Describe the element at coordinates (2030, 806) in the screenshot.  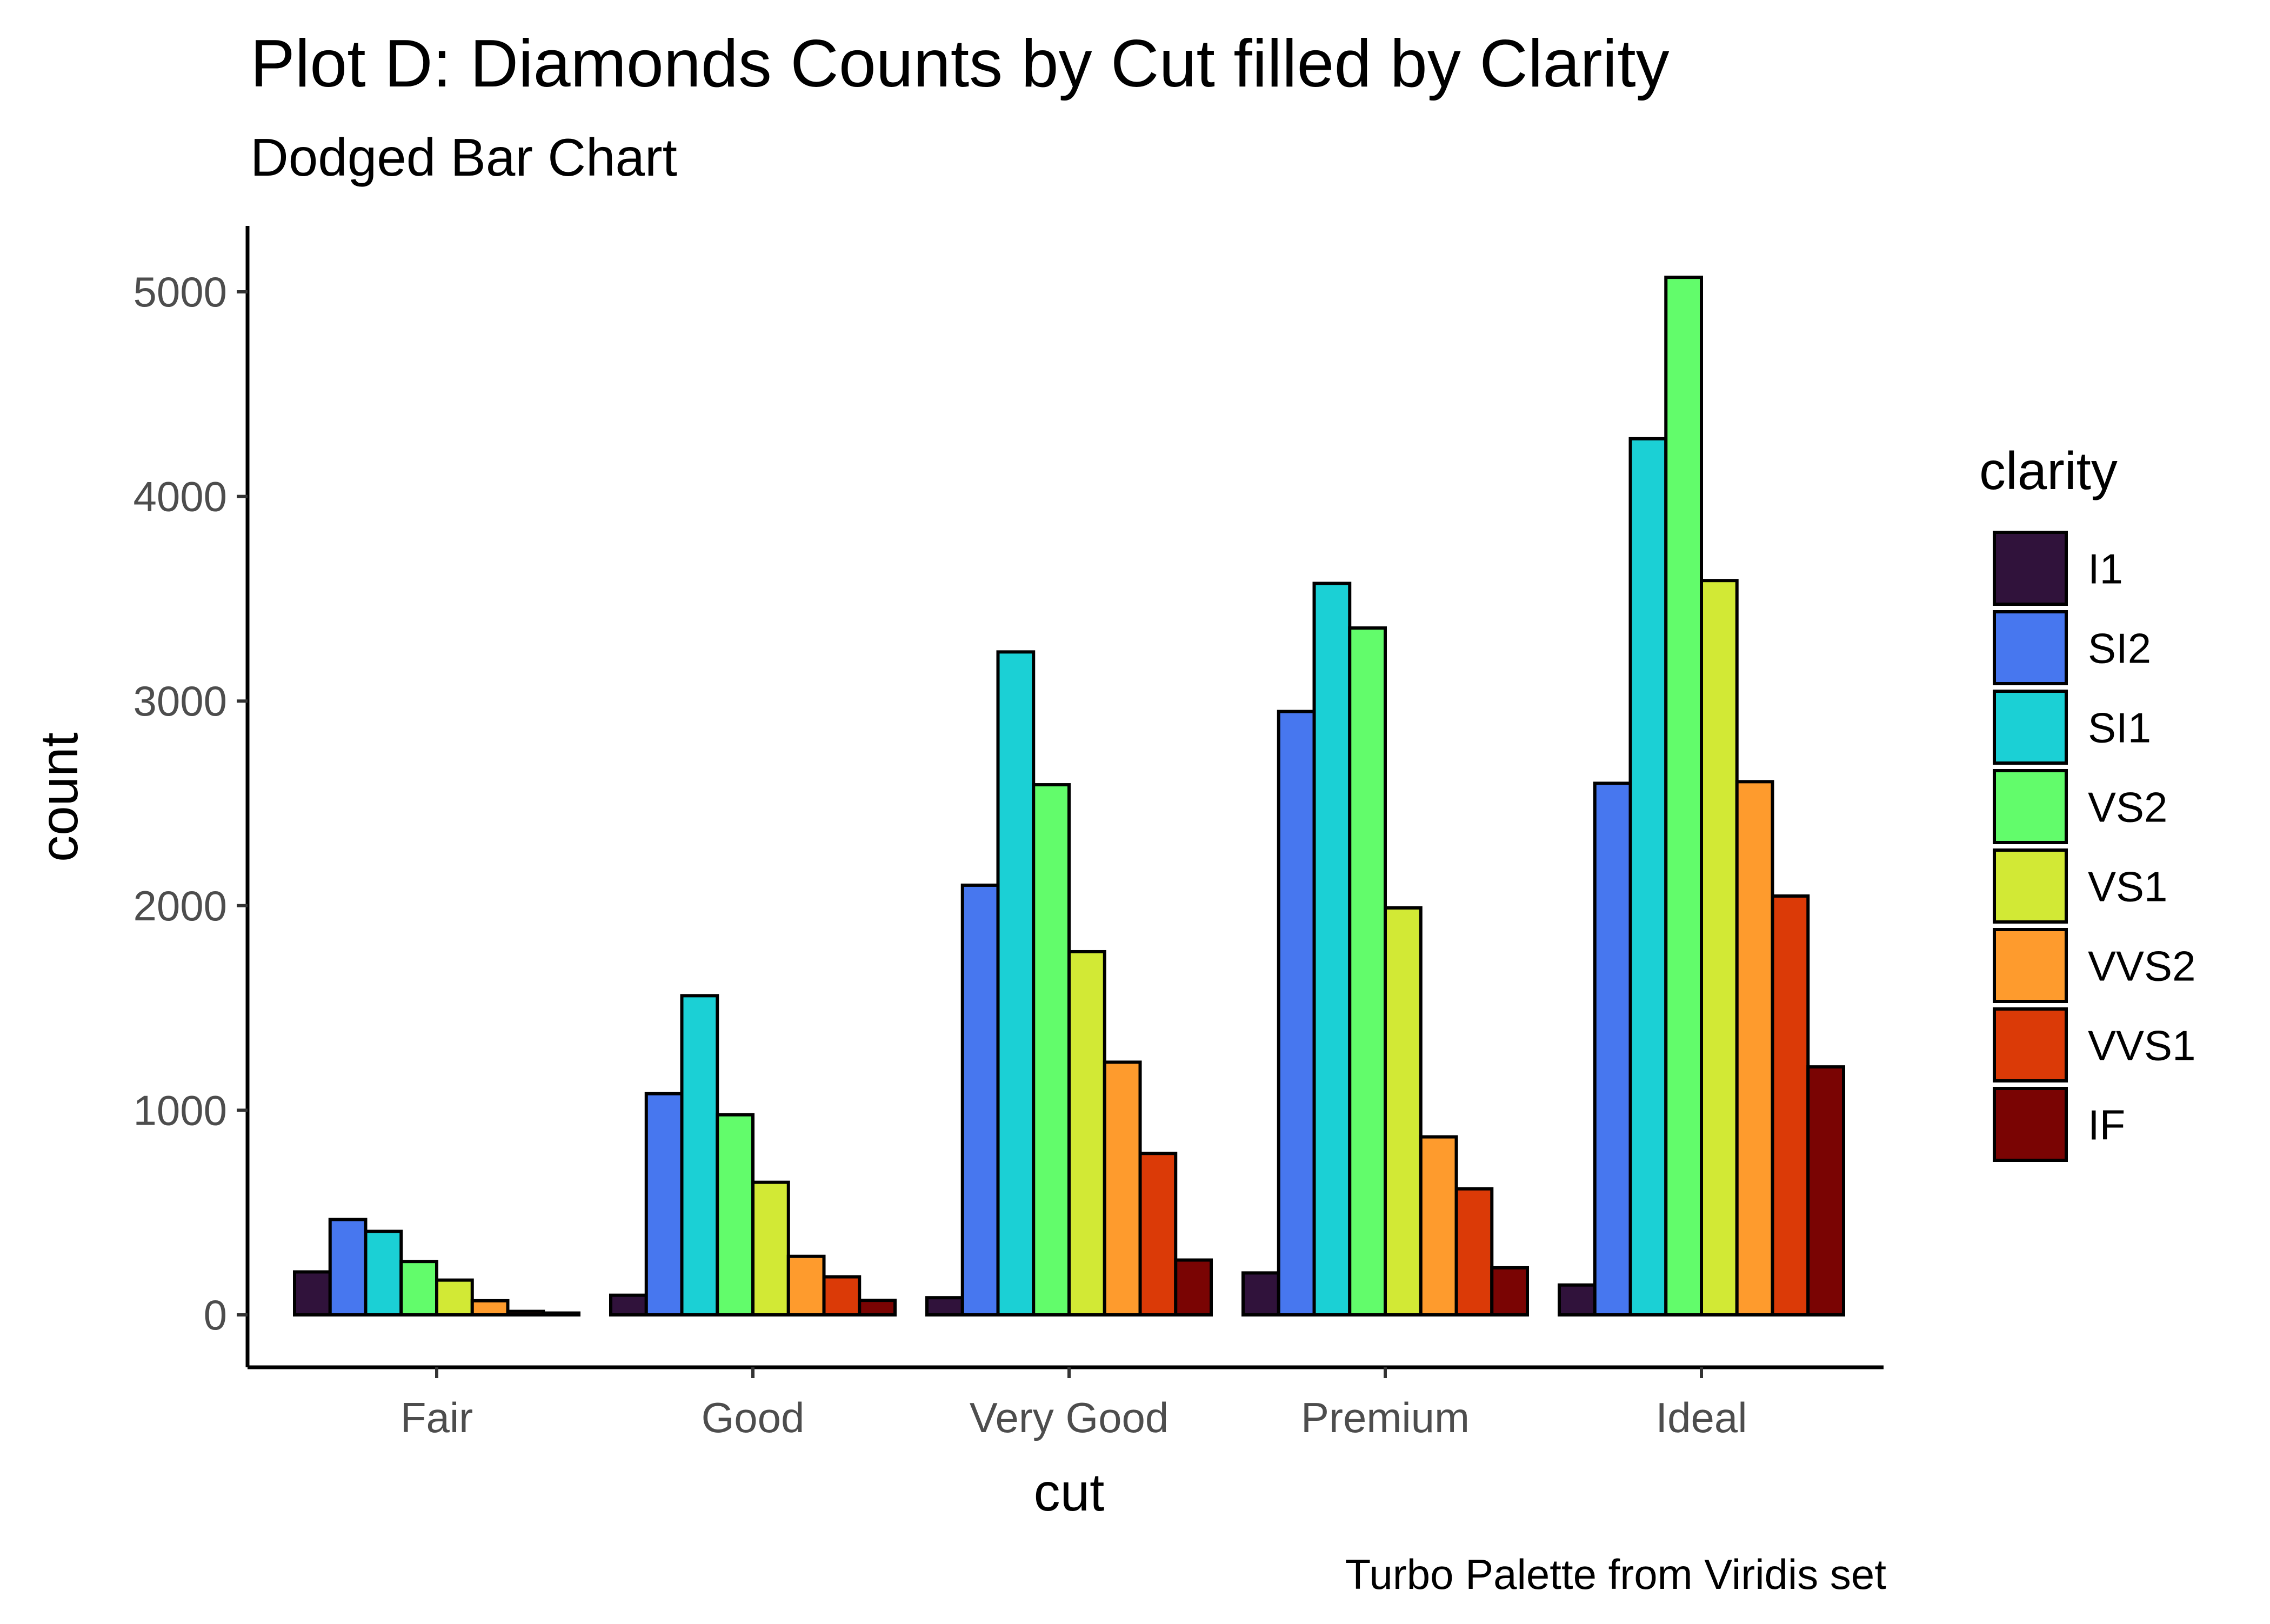
I see `legend-key-vs2` at that location.